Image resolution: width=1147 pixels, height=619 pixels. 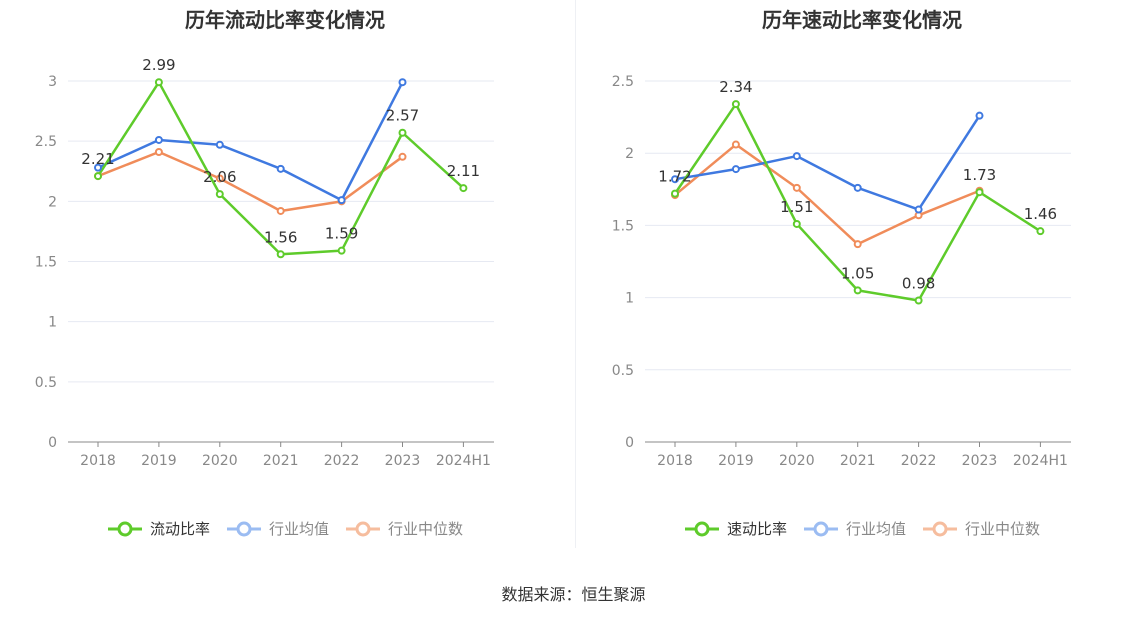 I want to click on y-tick-label: 3, so click(x=52, y=82).